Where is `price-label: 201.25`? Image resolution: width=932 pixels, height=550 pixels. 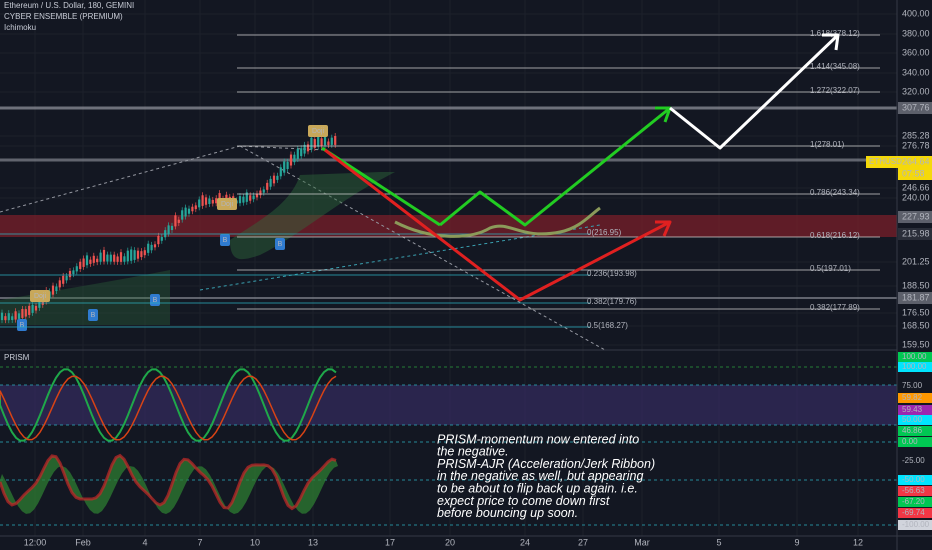
price-label: 201.25 is located at coordinates (916, 261).